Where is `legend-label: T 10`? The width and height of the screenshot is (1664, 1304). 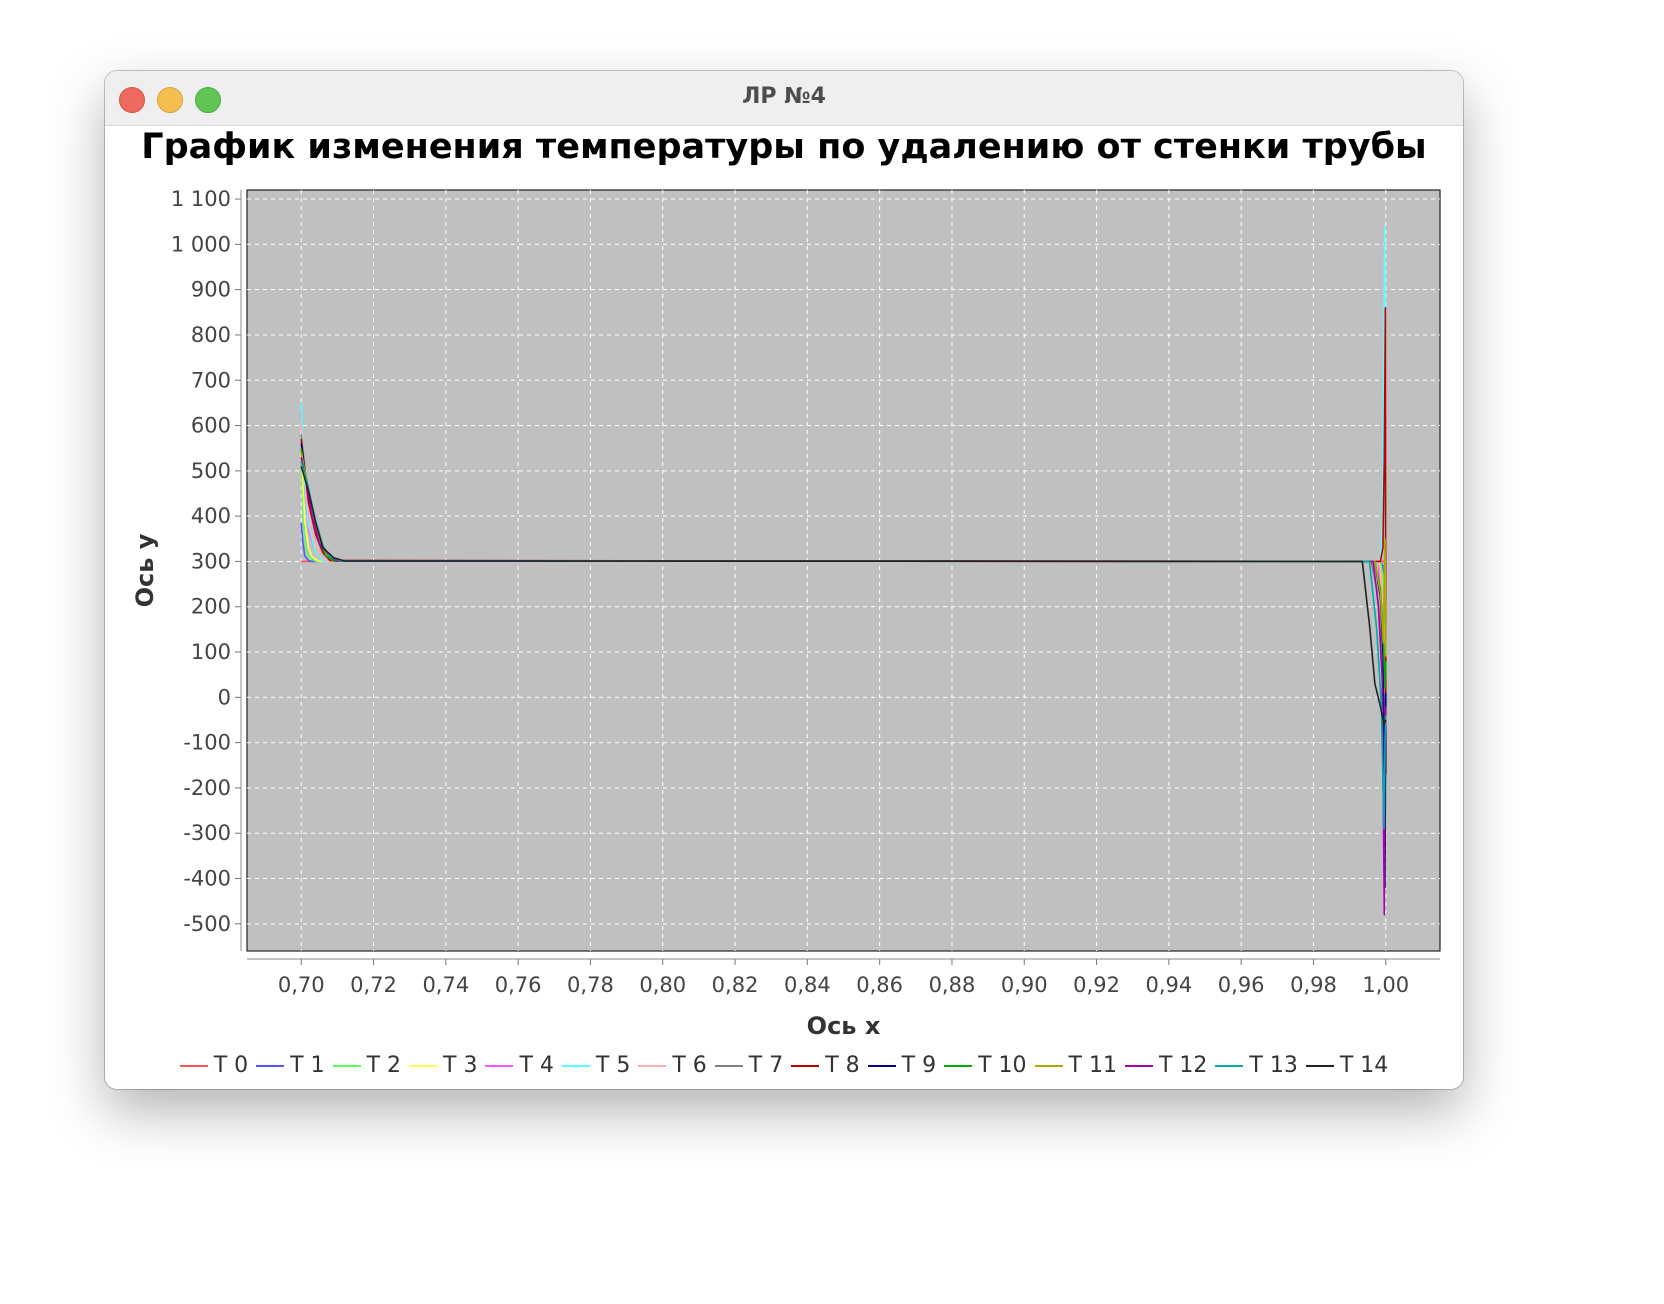
legend-label: T 10 is located at coordinates (1002, 1065).